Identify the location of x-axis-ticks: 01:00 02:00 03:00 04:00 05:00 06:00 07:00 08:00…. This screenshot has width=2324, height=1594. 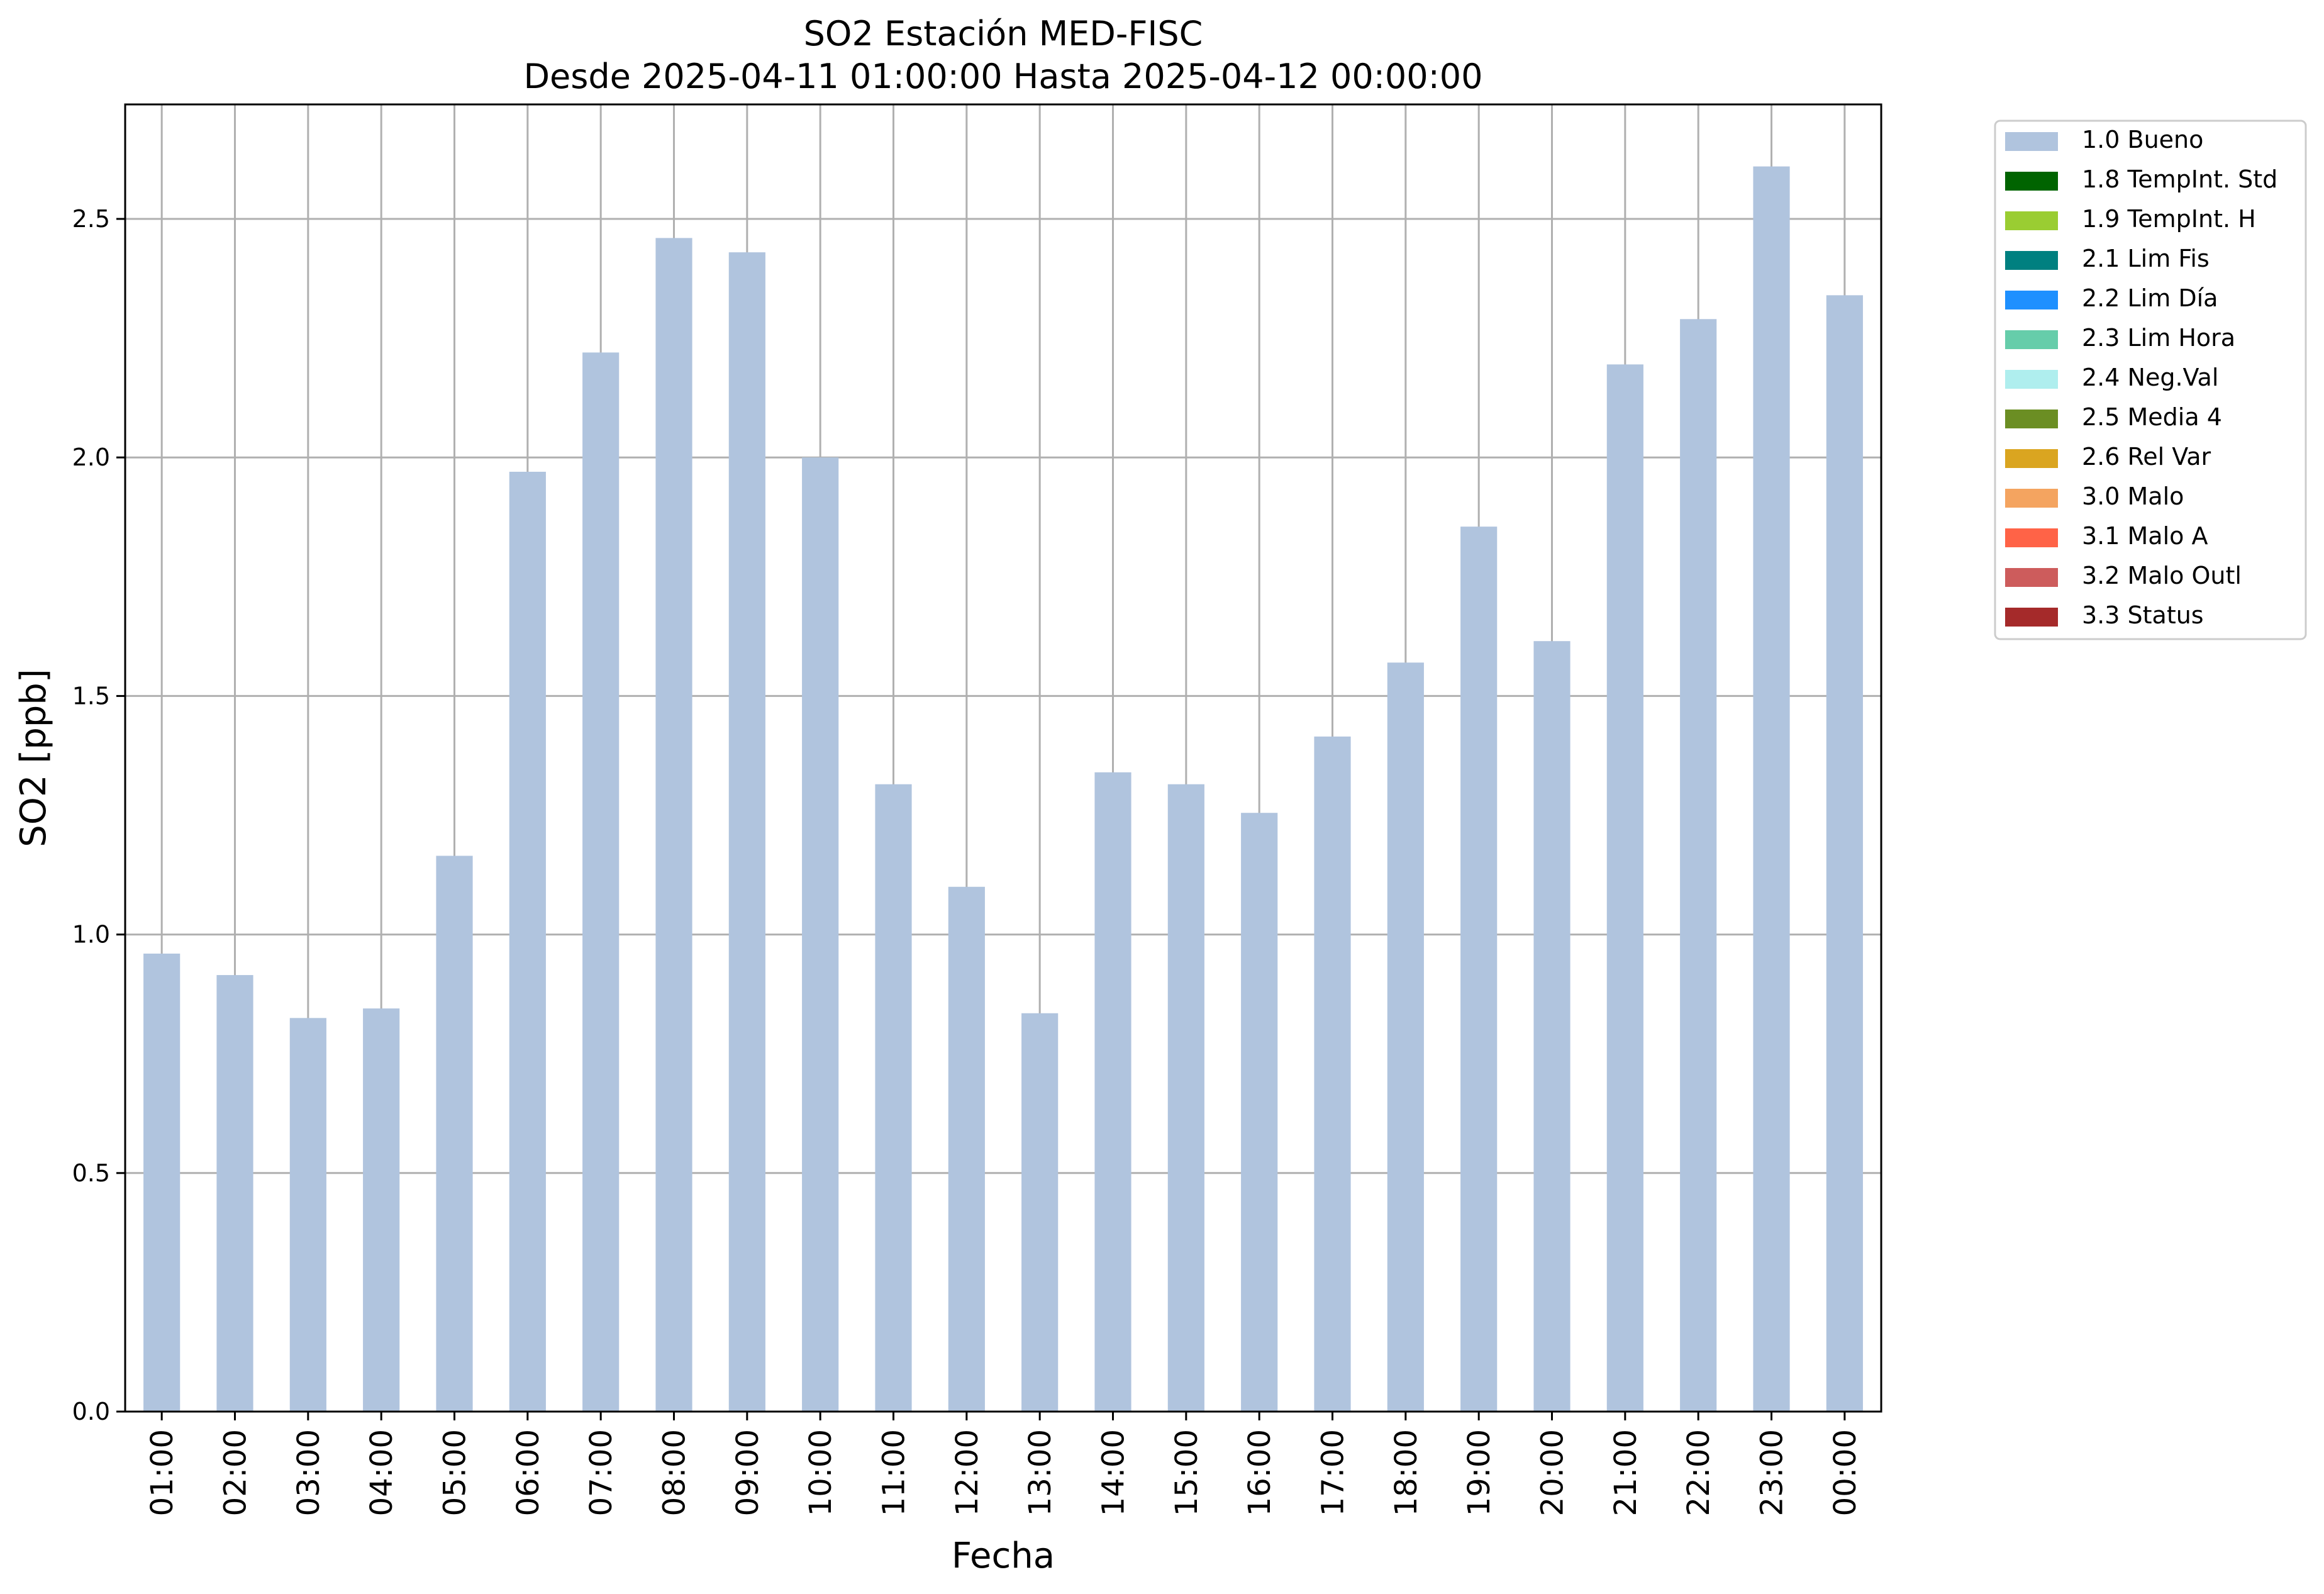
(1004, 1464).